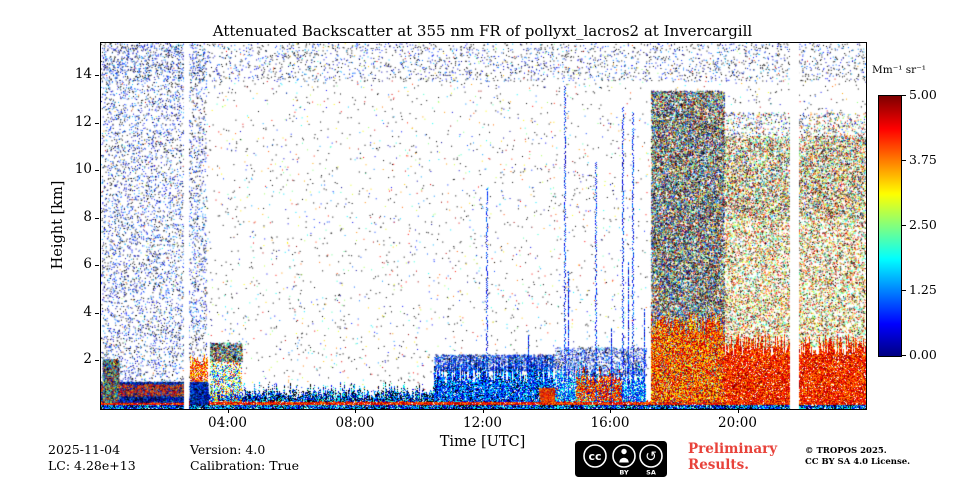  Describe the element at coordinates (83, 169) in the screenshot. I see `y-tick-label: 10` at that location.